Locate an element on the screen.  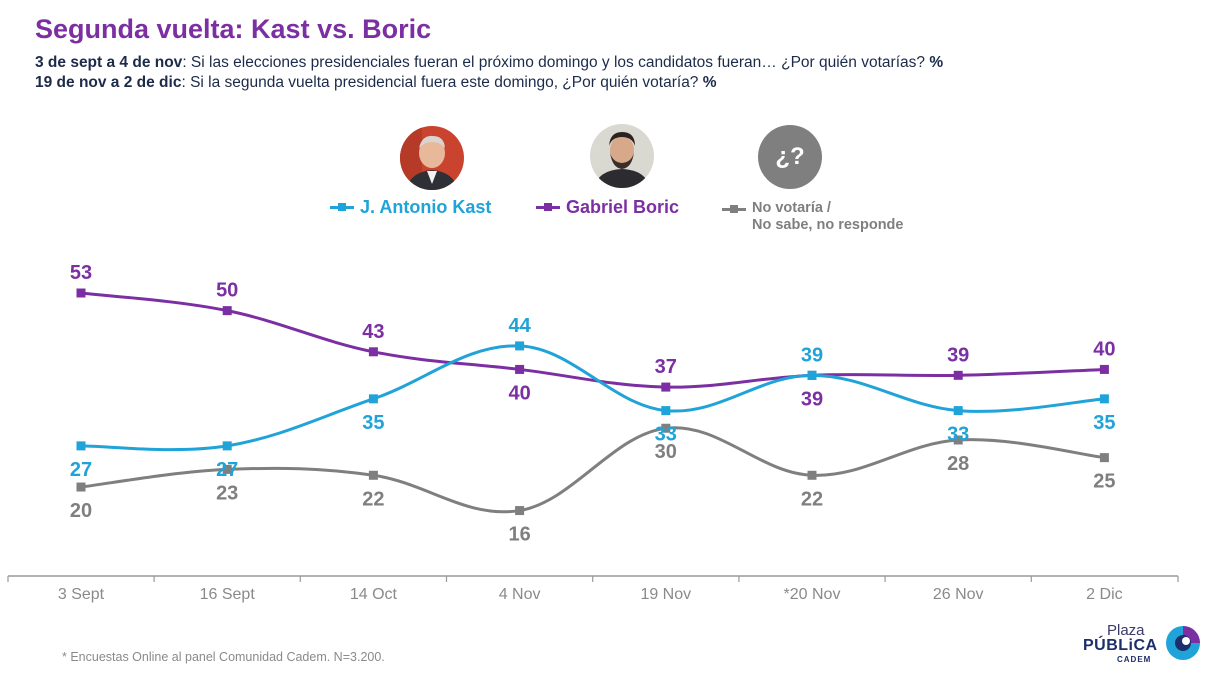
logo-line3: CADEM is located at coordinates (1134, 659).